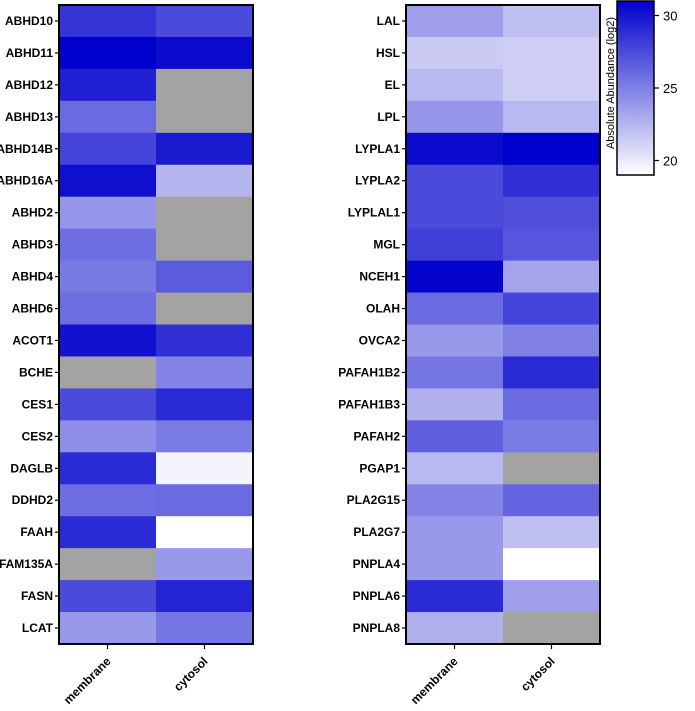 Image resolution: width=695 pixels, height=711 pixels. I want to click on heatmap-cell-pafah1b3-cytosol, so click(552, 404).